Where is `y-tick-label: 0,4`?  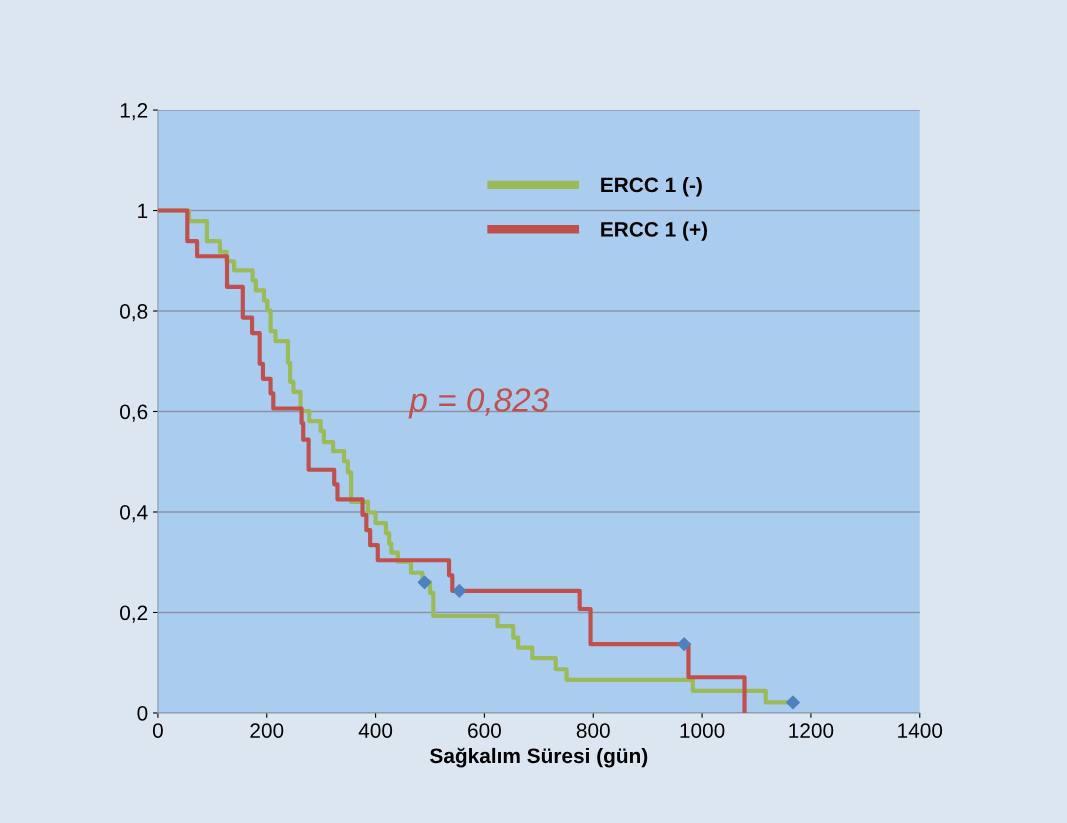
y-tick-label: 0,4 is located at coordinates (134, 513).